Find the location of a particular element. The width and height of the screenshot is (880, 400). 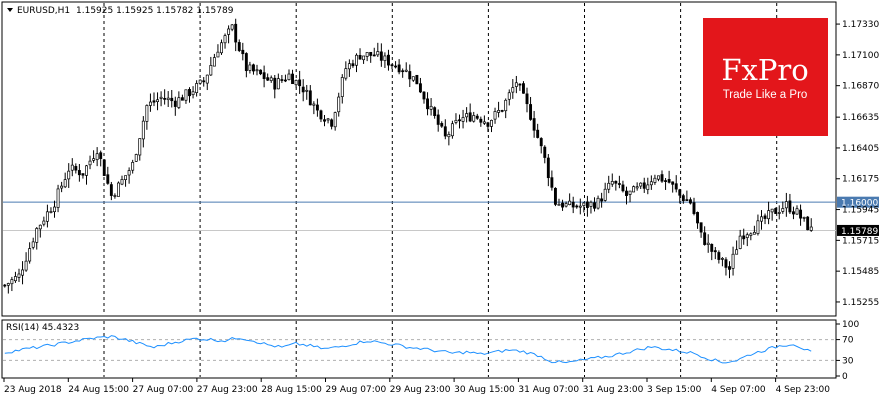

x-tick-label: 23 Aug 2018 is located at coordinates (33, 390).